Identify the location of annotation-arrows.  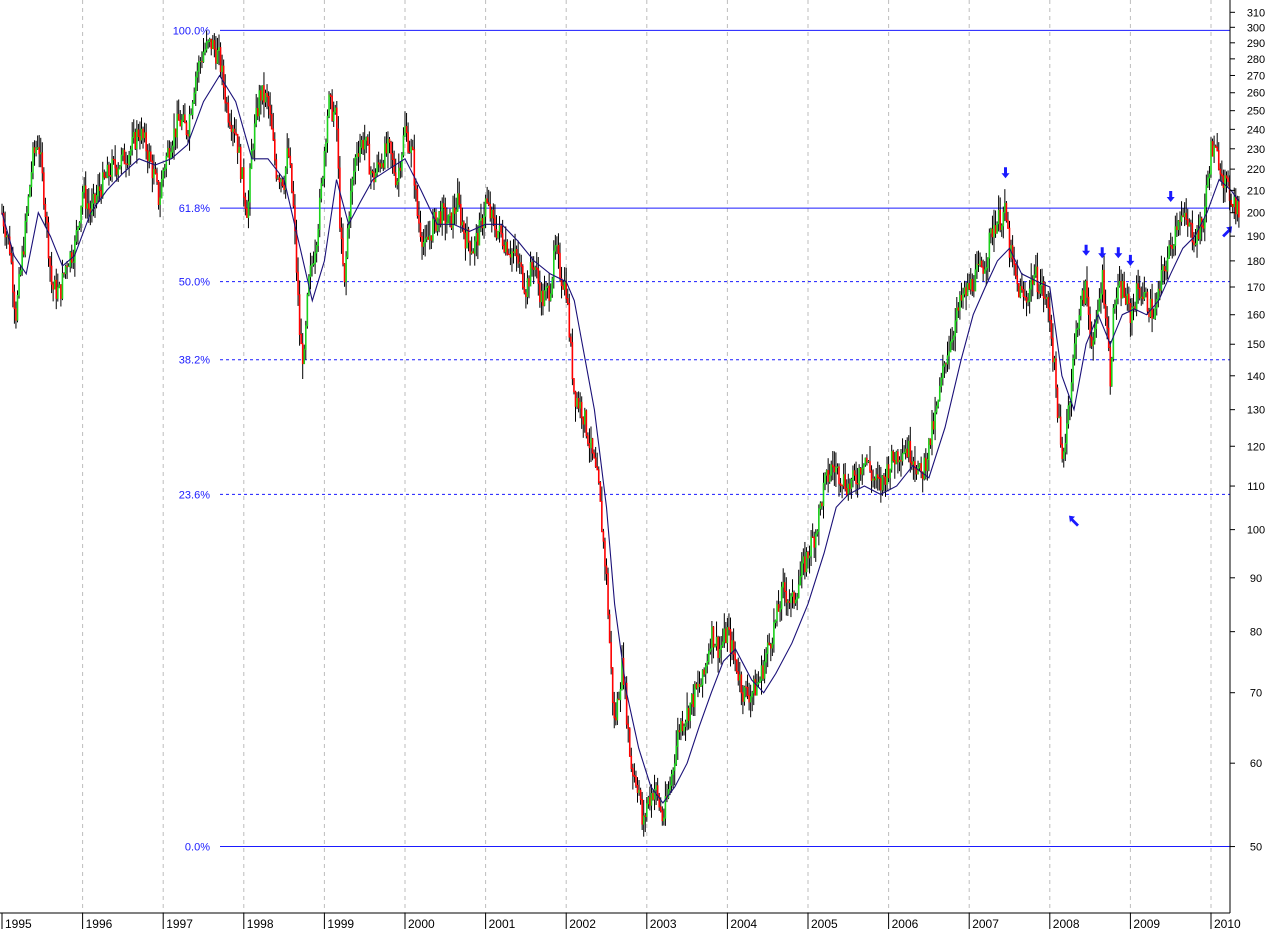
(1117, 347).